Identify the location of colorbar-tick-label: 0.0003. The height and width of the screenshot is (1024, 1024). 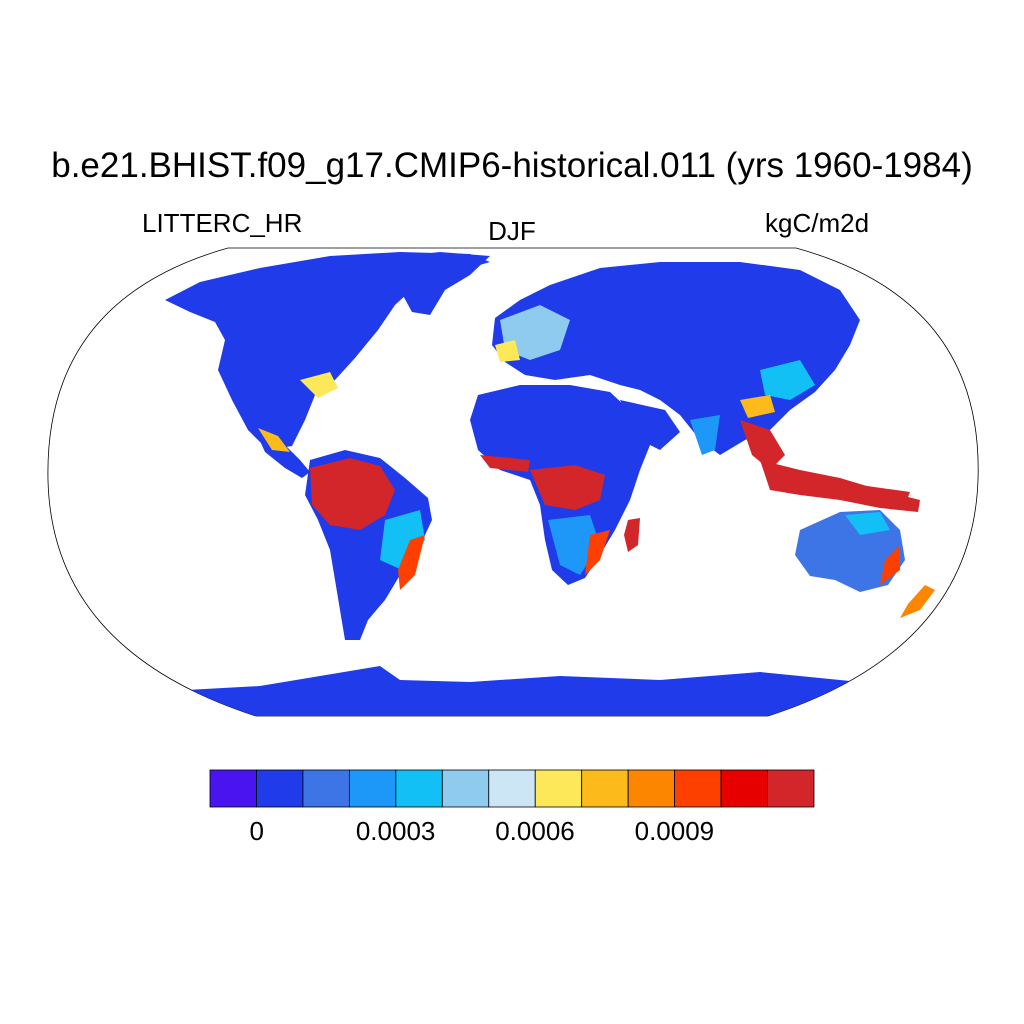
(395, 831).